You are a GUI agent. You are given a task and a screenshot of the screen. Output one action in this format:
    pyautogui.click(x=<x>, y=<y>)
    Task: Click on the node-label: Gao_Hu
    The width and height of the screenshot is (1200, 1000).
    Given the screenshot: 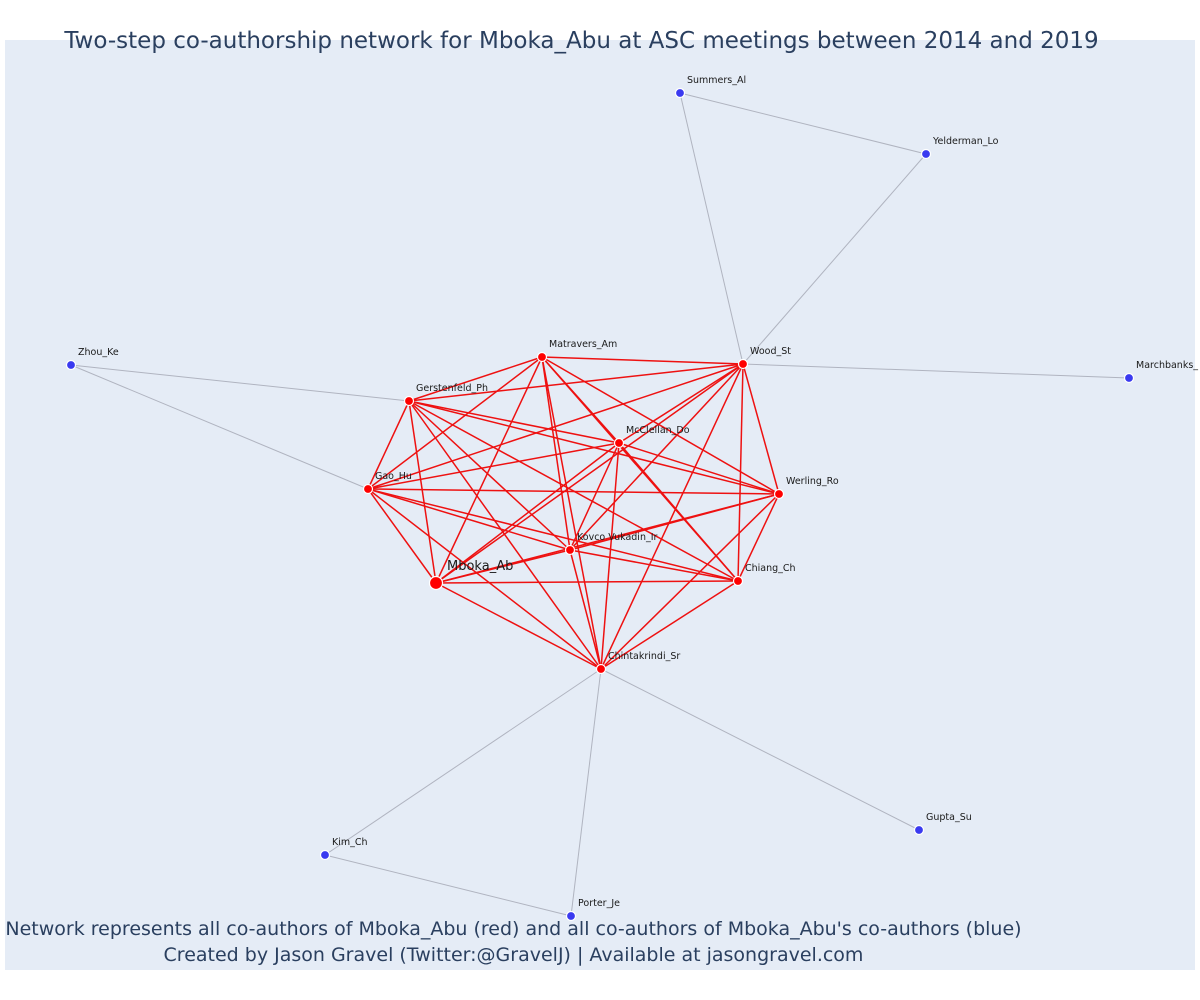 What is the action you would take?
    pyautogui.click(x=393, y=476)
    